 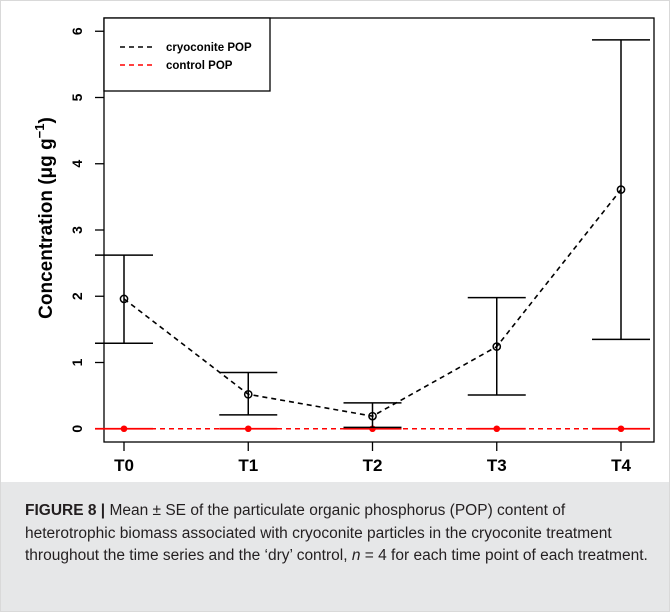 What do you see at coordinates (65, 510) in the screenshot?
I see `caption-figure-label: FIGURE 8 |` at bounding box center [65, 510].